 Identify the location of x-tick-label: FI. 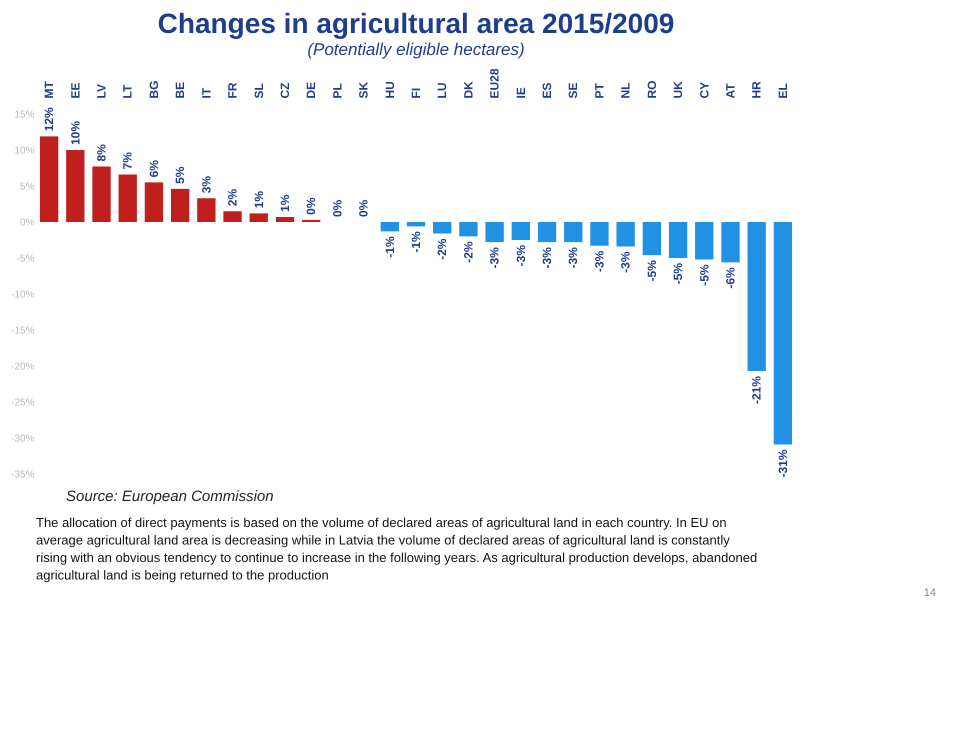
(416, 93).